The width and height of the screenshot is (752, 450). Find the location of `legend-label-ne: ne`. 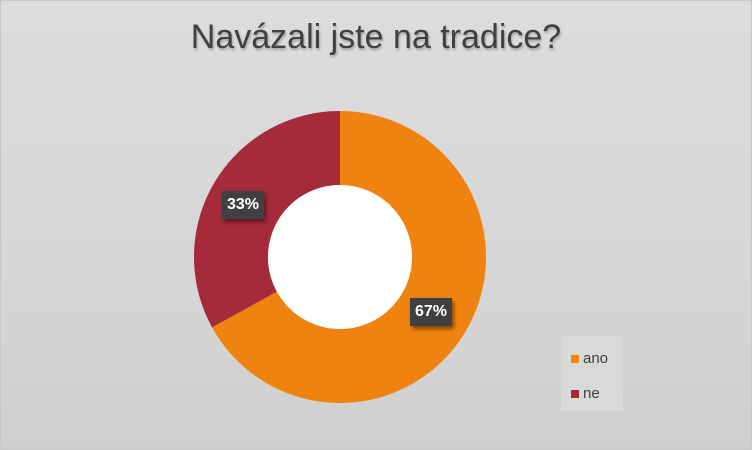

legend-label-ne: ne is located at coordinates (591, 393).